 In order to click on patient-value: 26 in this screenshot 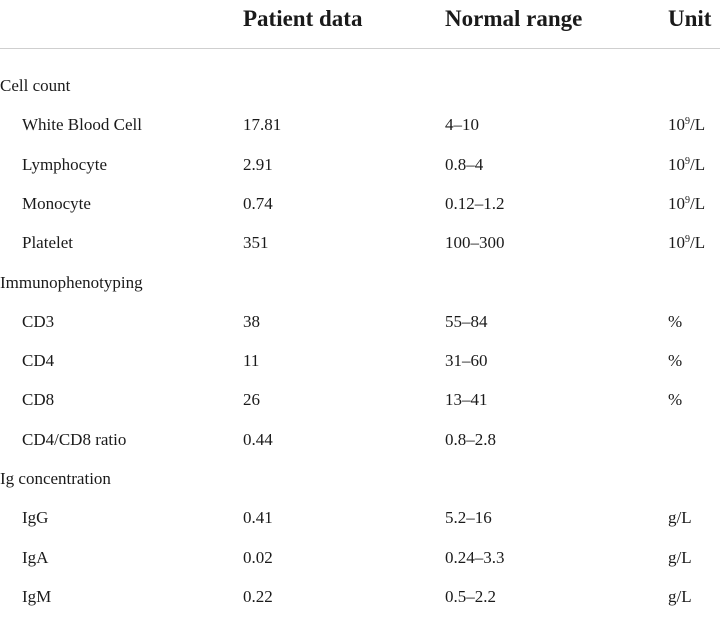, I will do `click(251, 399)`.